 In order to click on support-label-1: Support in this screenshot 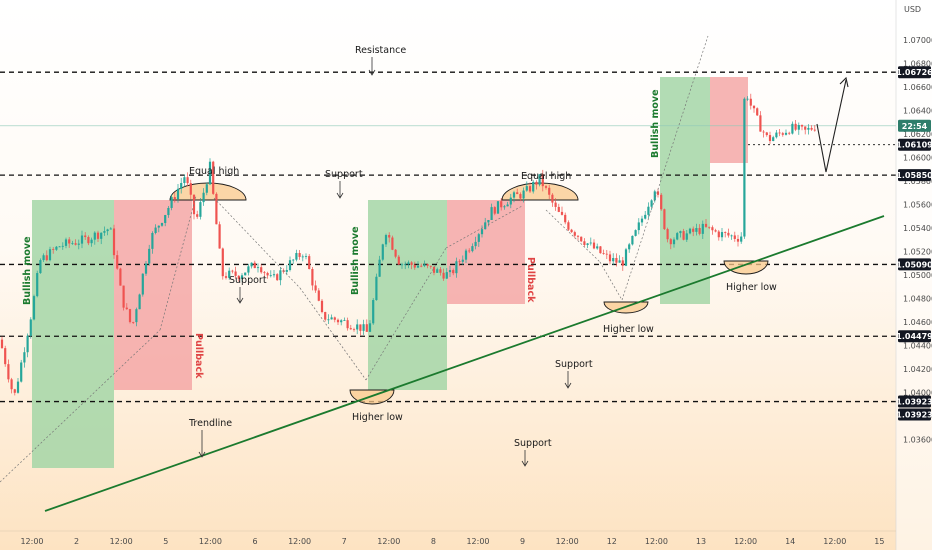, I will do `click(344, 174)`.